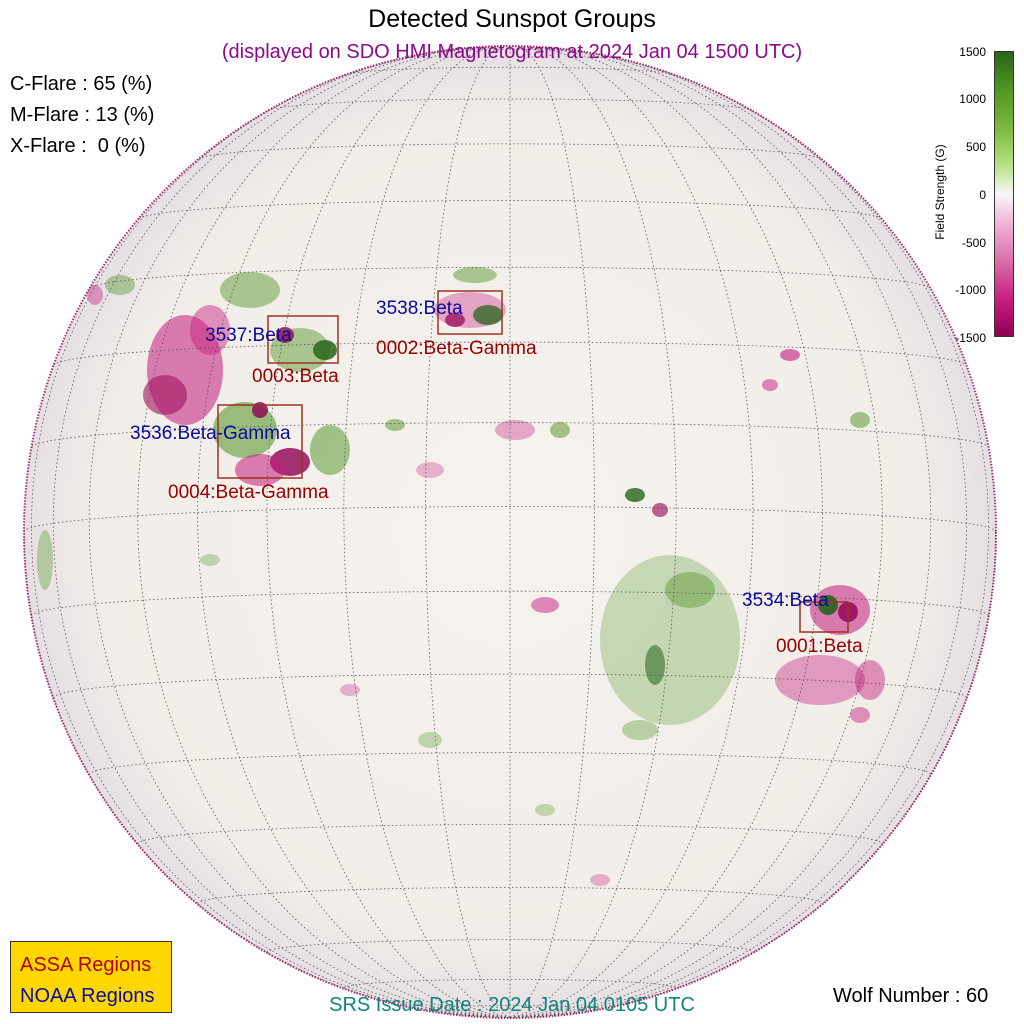  I want to click on colorbar-tick: 0, so click(982, 195).